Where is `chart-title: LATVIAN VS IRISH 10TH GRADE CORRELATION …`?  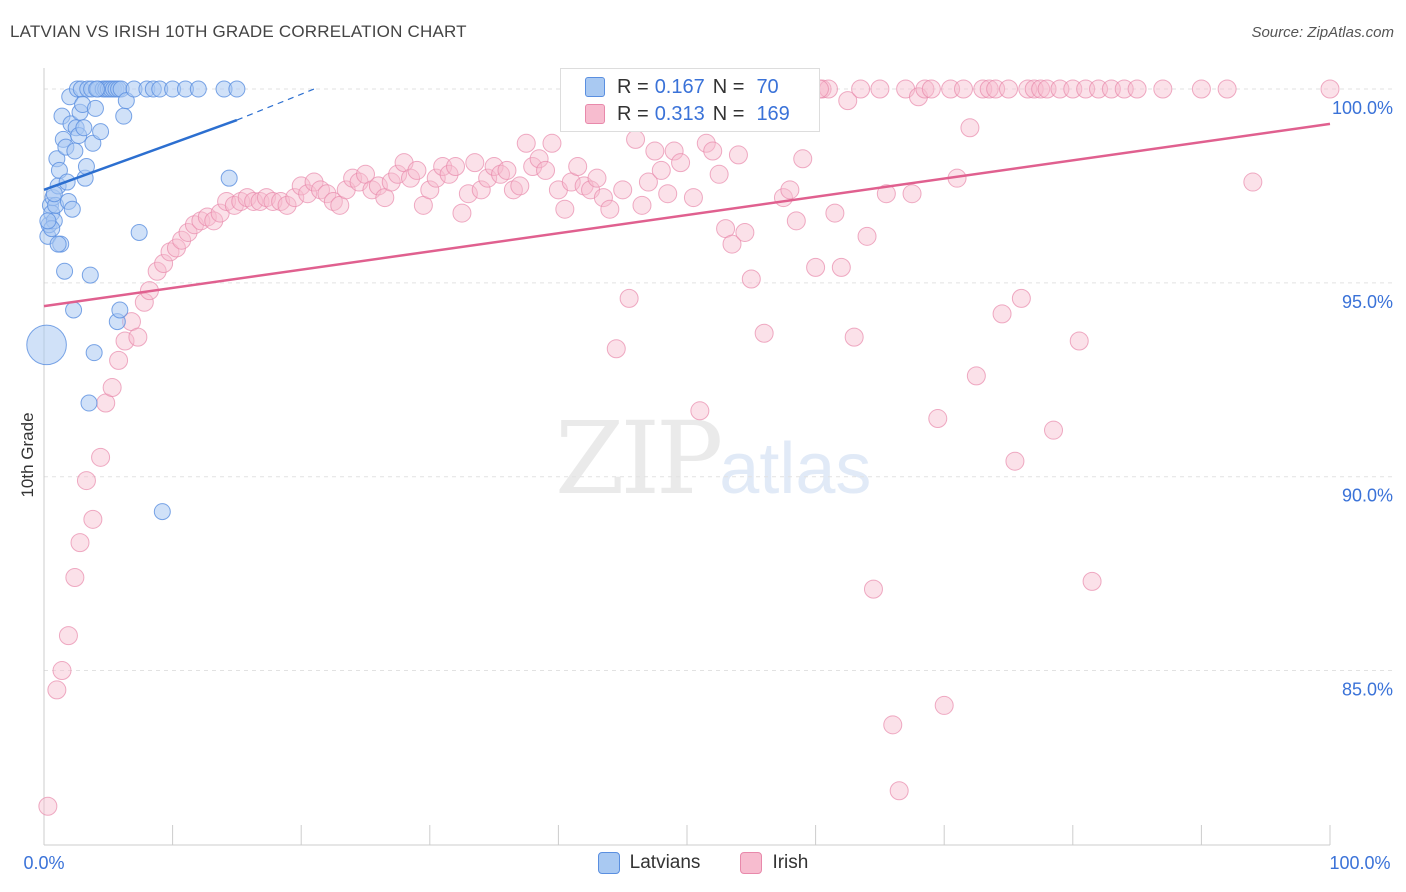 chart-title: LATVIAN VS IRISH 10TH GRADE CORRELATION … is located at coordinates (238, 31).